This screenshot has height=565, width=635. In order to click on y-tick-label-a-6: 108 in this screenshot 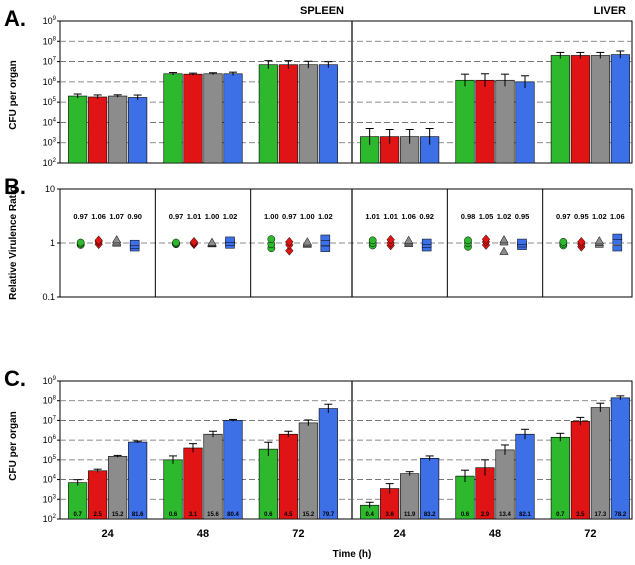, I will do `click(50, 41)`.